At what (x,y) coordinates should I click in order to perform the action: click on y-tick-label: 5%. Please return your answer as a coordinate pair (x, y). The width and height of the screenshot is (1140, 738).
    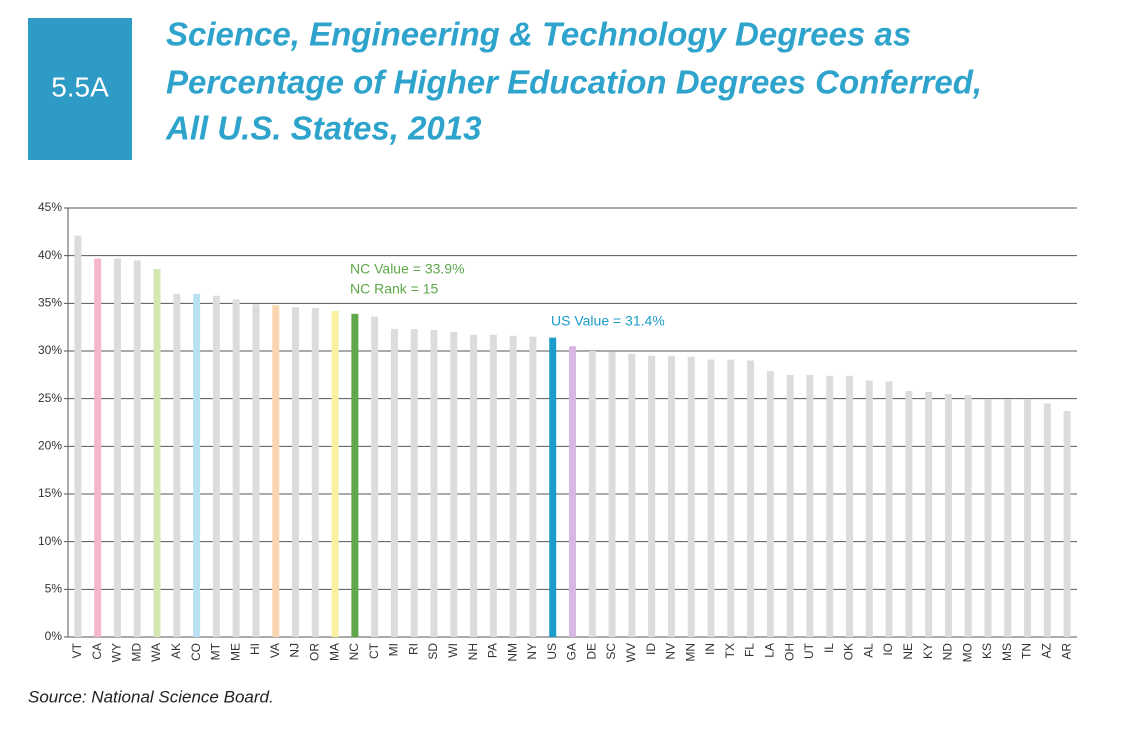
    Looking at the image, I should click on (54, 589).